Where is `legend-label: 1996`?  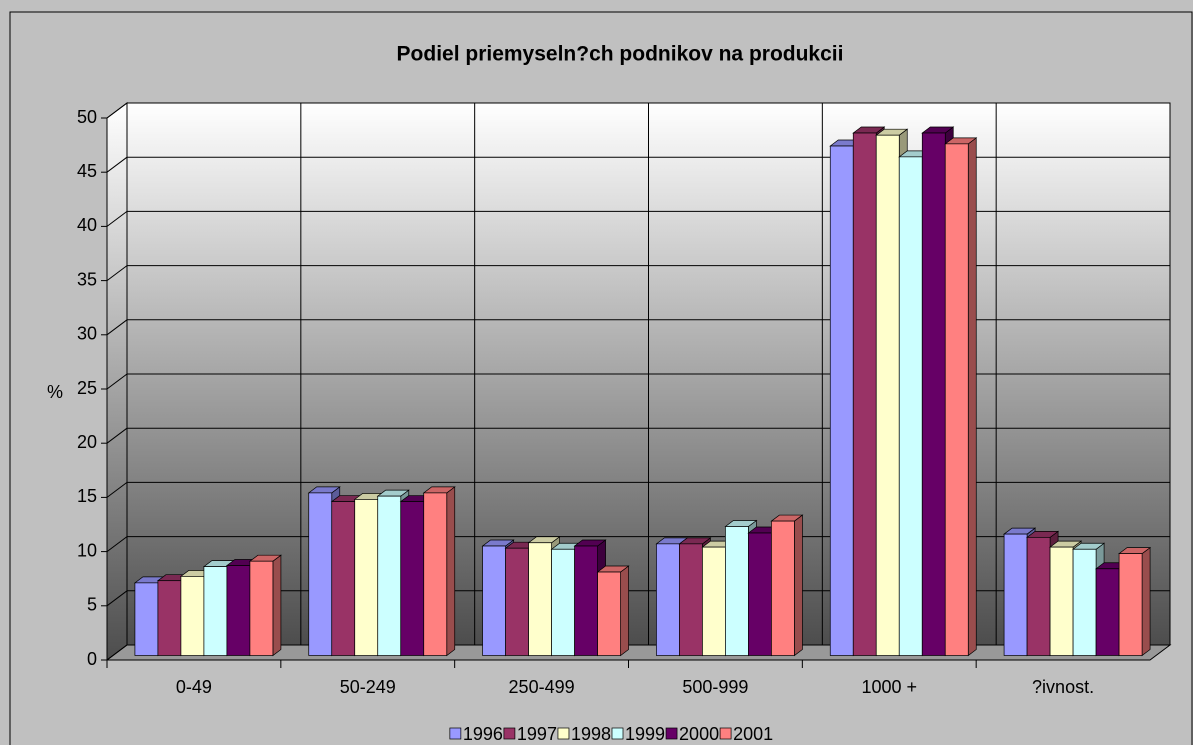 legend-label: 1996 is located at coordinates (483, 734).